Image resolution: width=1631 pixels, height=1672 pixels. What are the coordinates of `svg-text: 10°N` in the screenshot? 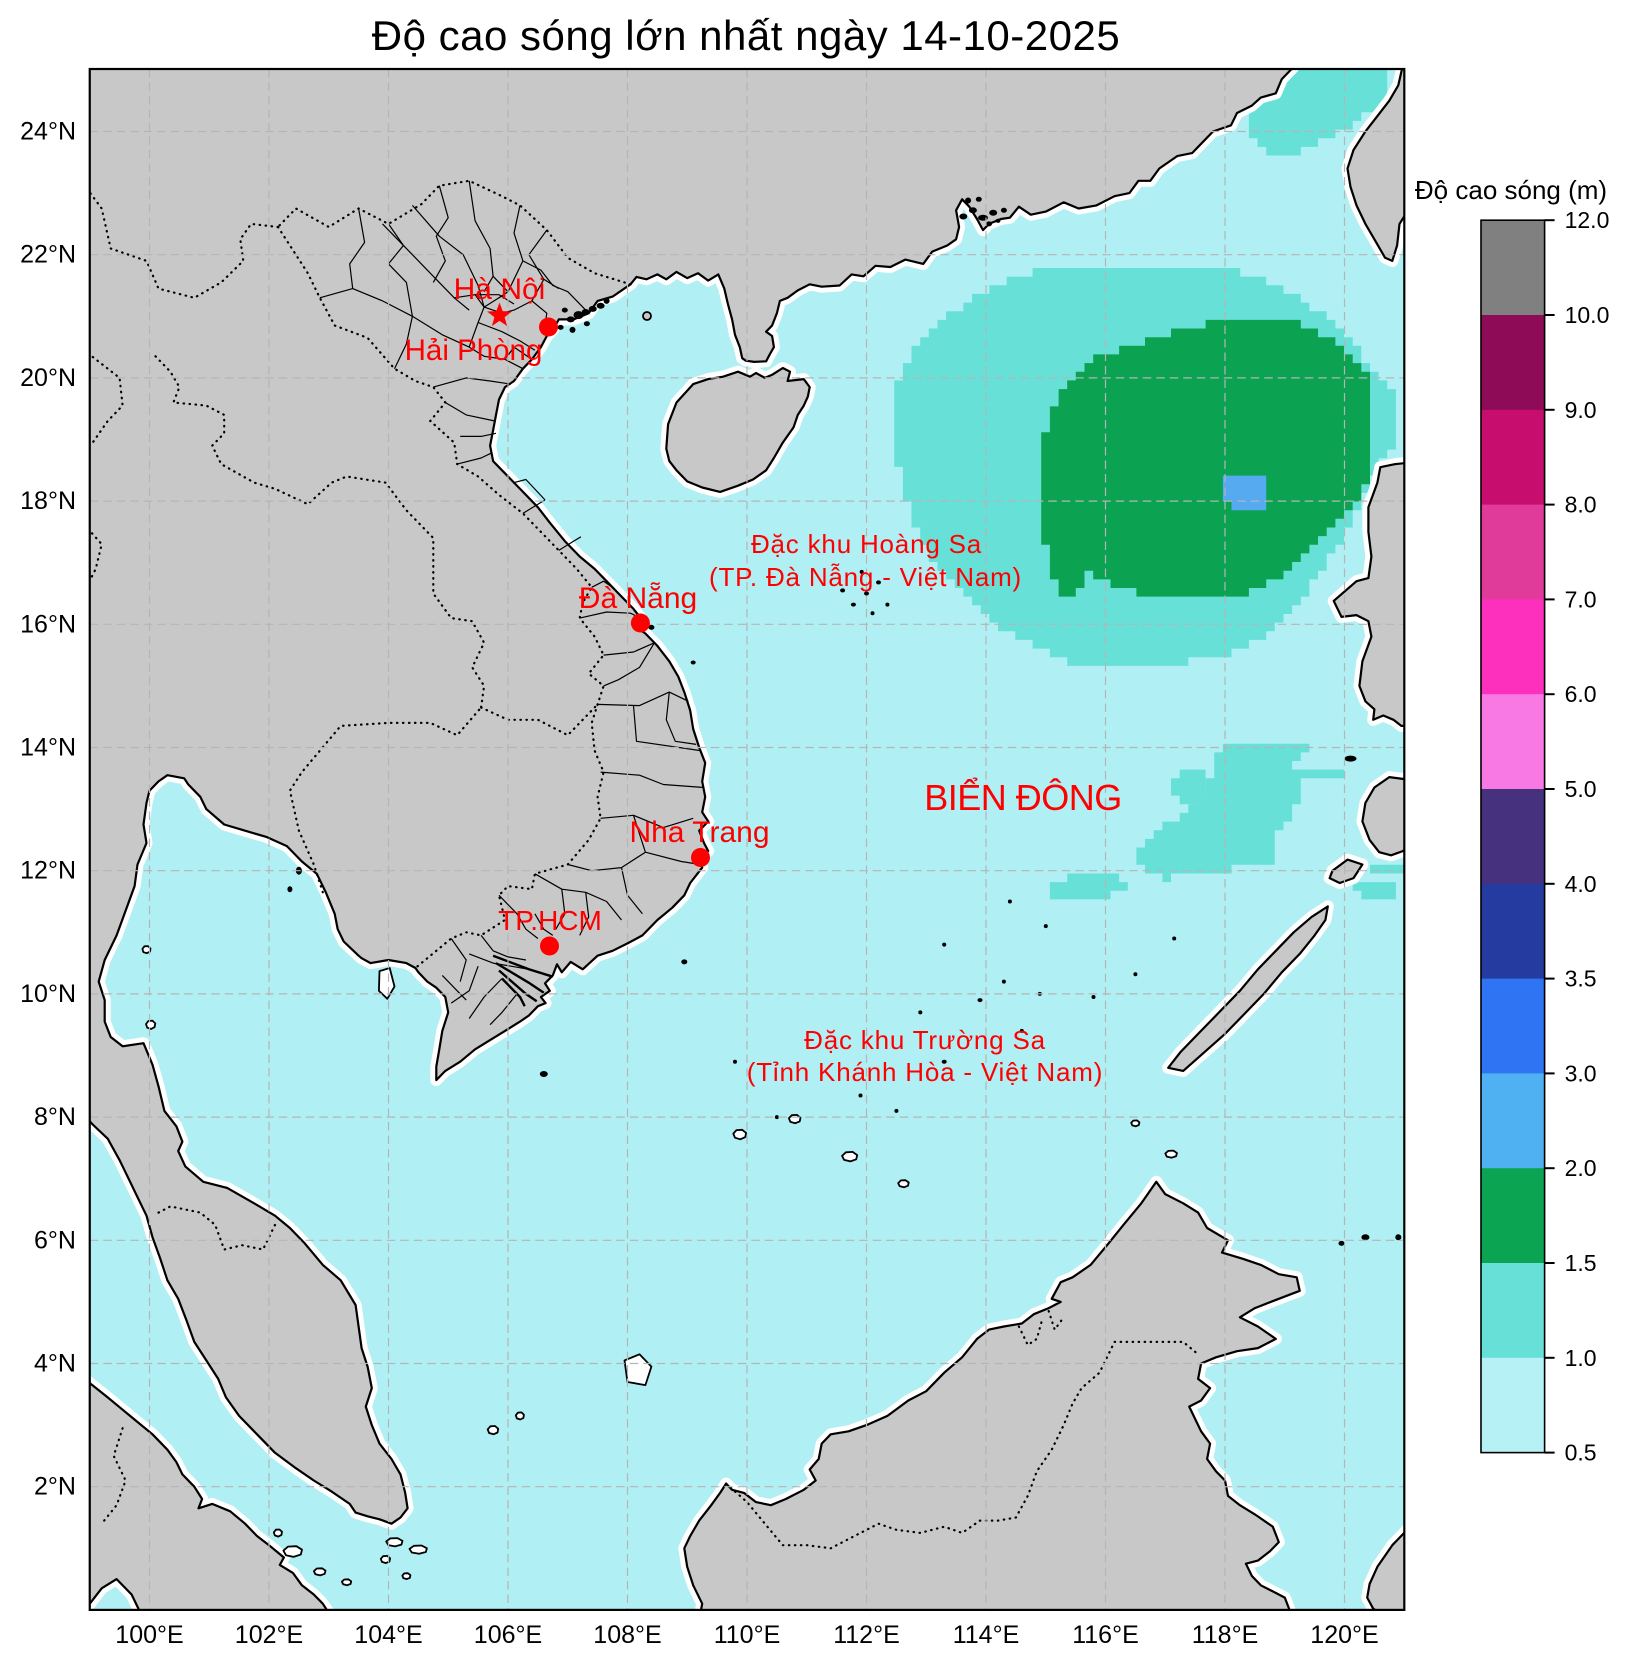 It's located at (48, 994).